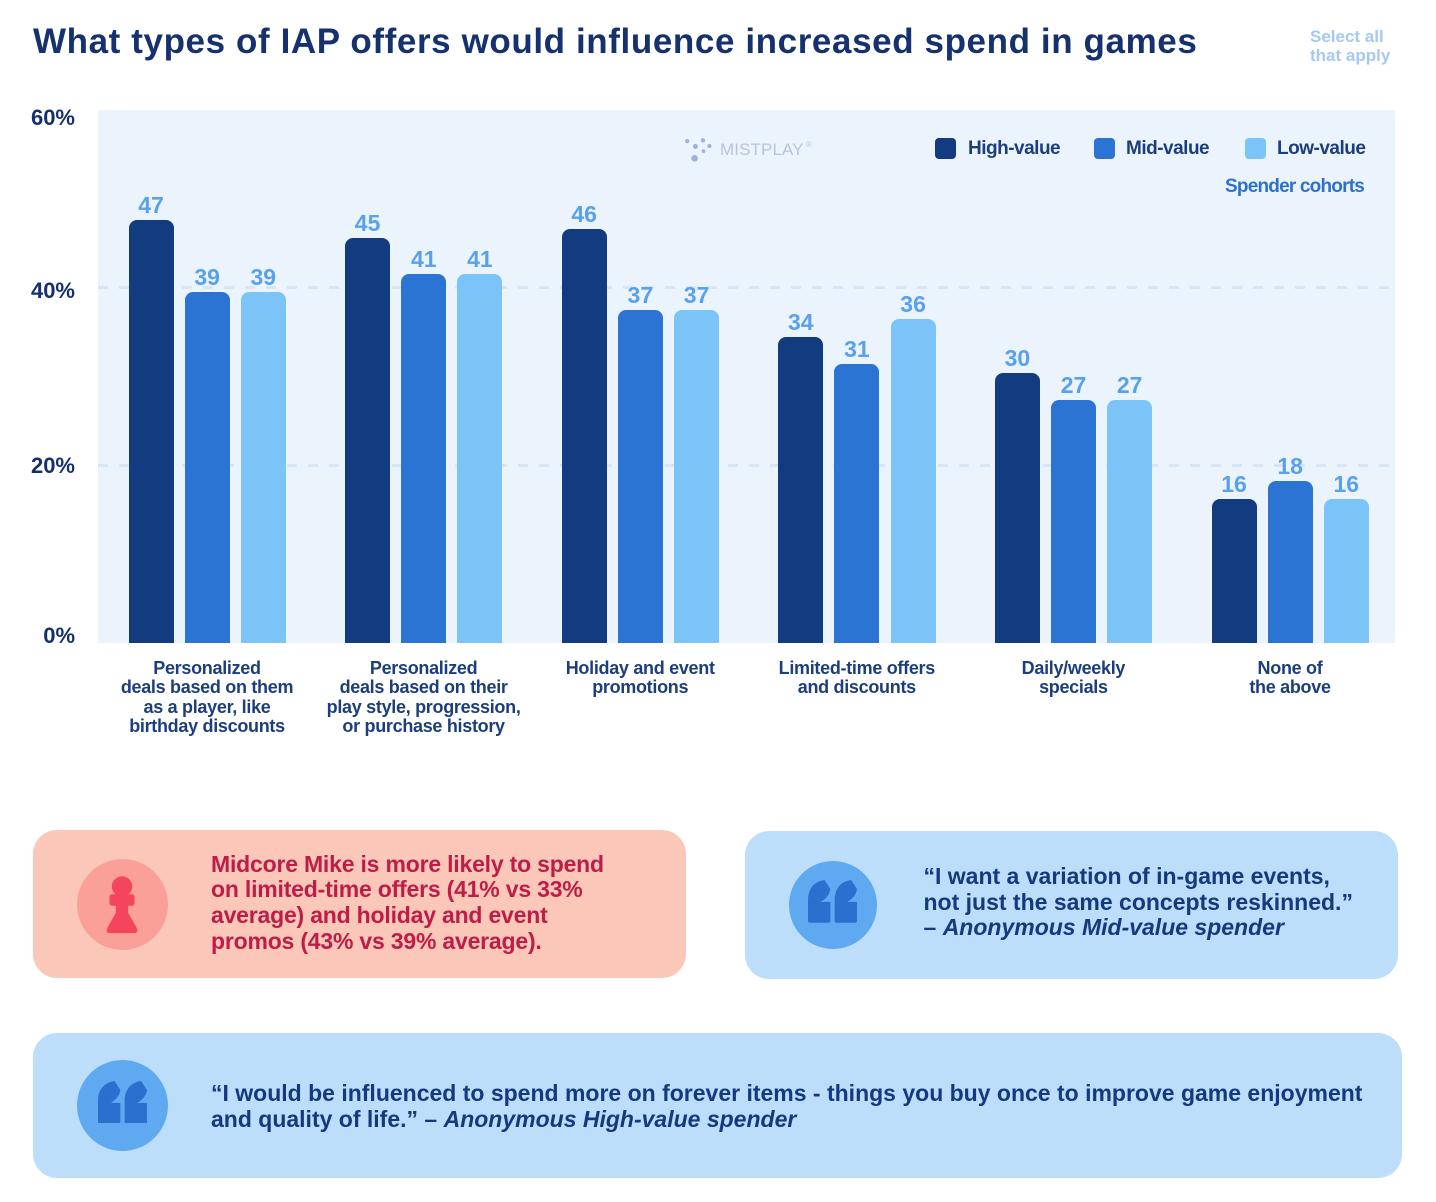  What do you see at coordinates (945, 148) in the screenshot?
I see `legend-swatch-high-value` at bounding box center [945, 148].